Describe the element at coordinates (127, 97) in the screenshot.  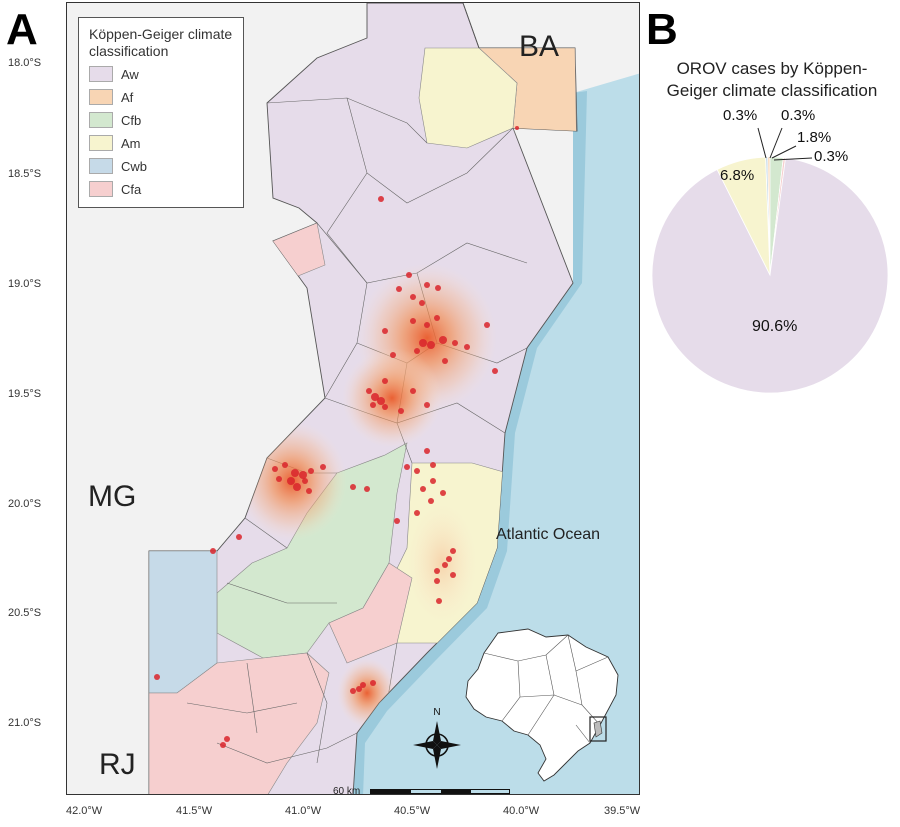
I see `legend-label-af: Af` at that location.